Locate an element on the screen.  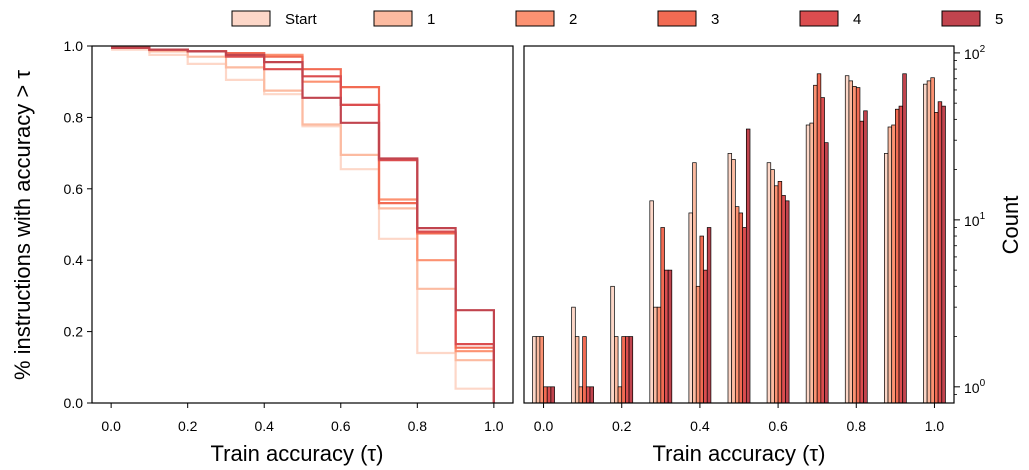
y-tick-label: 10⁰ is located at coordinates (975, 387).